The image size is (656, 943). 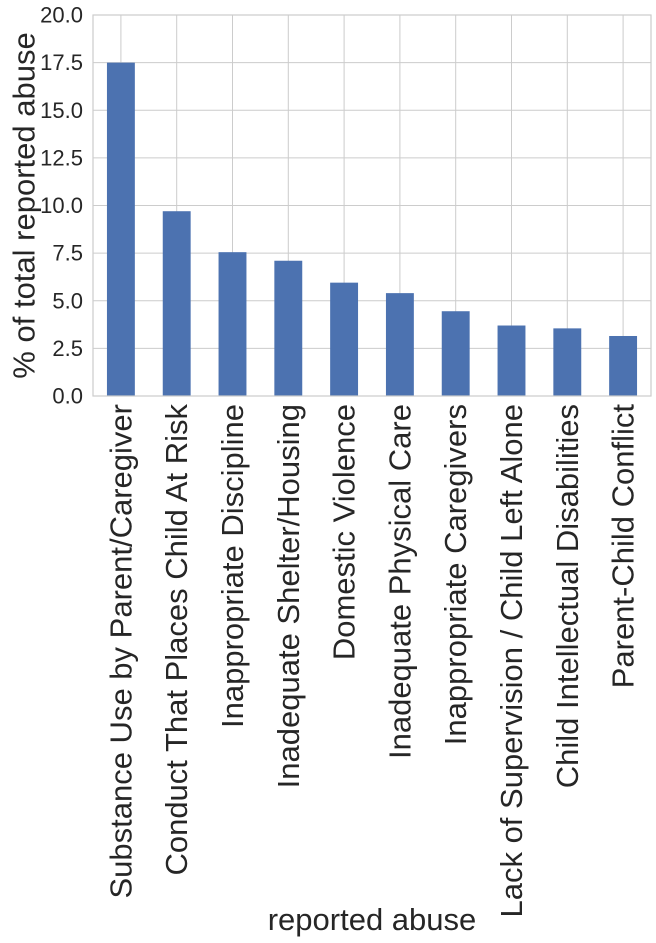 What do you see at coordinates (67, 348) in the screenshot?
I see `y-tick-label: 2.5` at bounding box center [67, 348].